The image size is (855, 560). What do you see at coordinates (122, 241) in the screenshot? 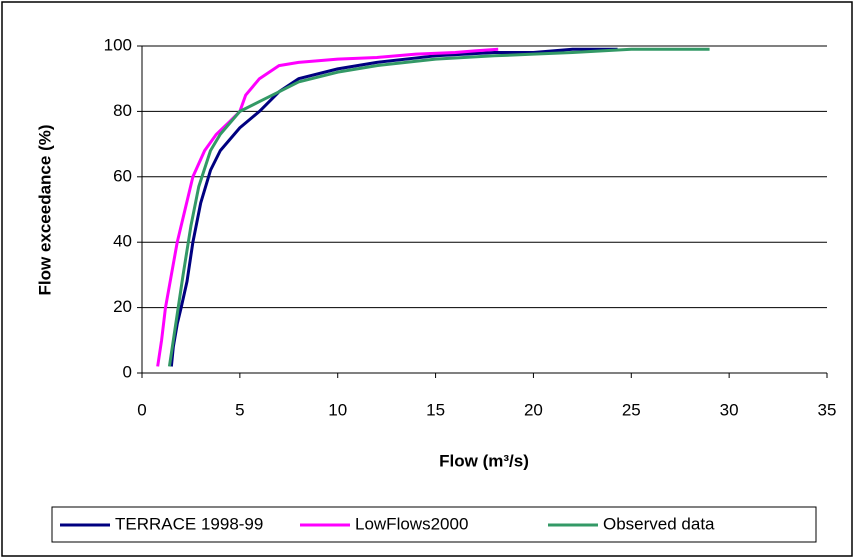
I see `y-tick-label: 40` at bounding box center [122, 241].